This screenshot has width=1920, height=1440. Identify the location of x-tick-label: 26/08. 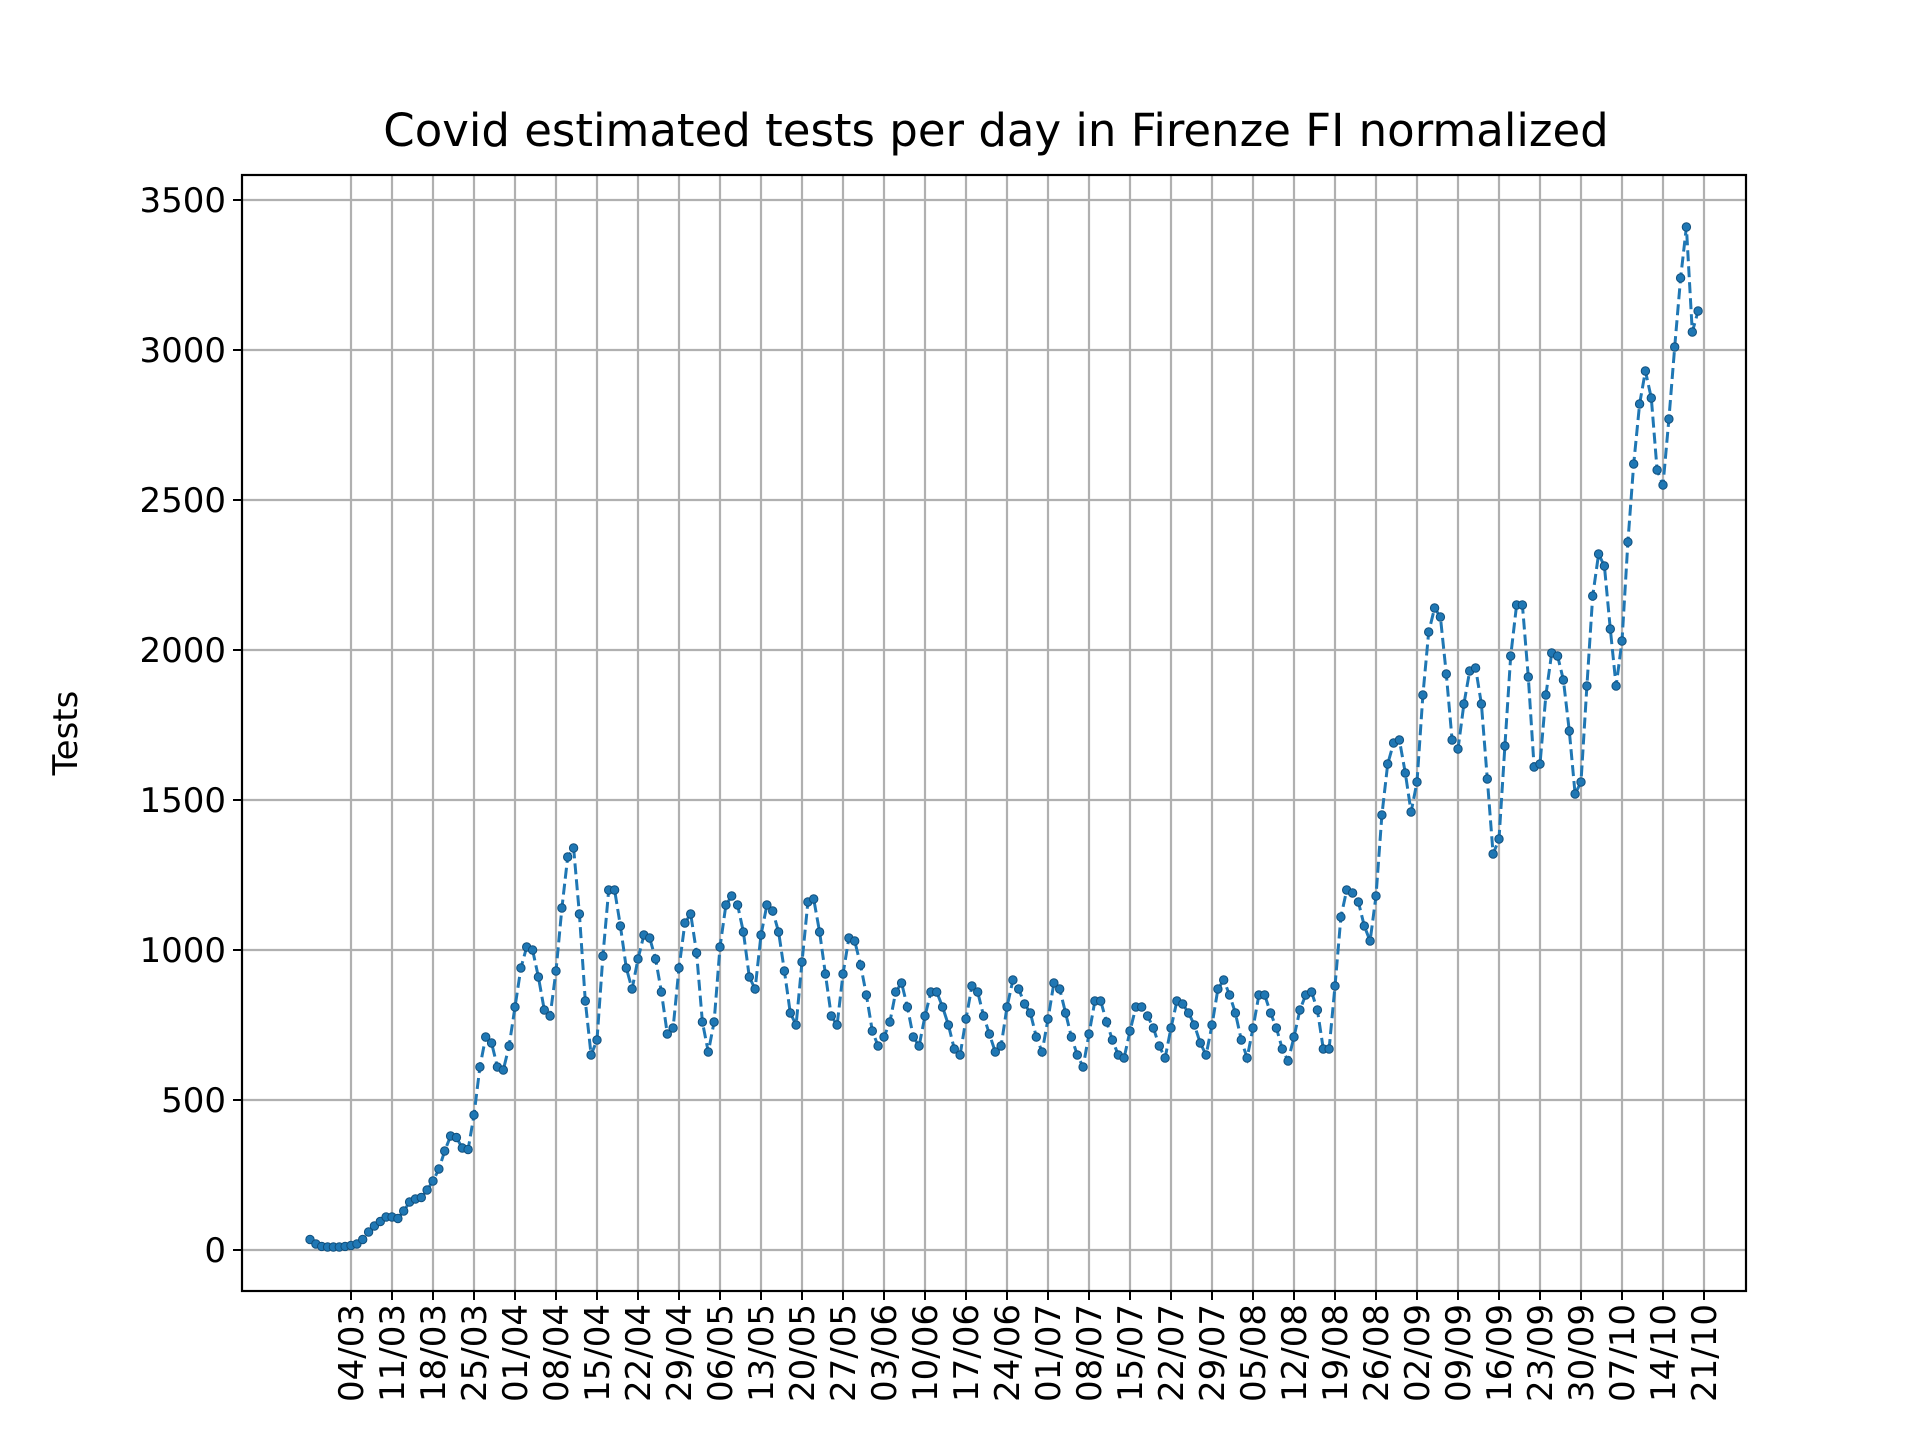
(1377, 1353).